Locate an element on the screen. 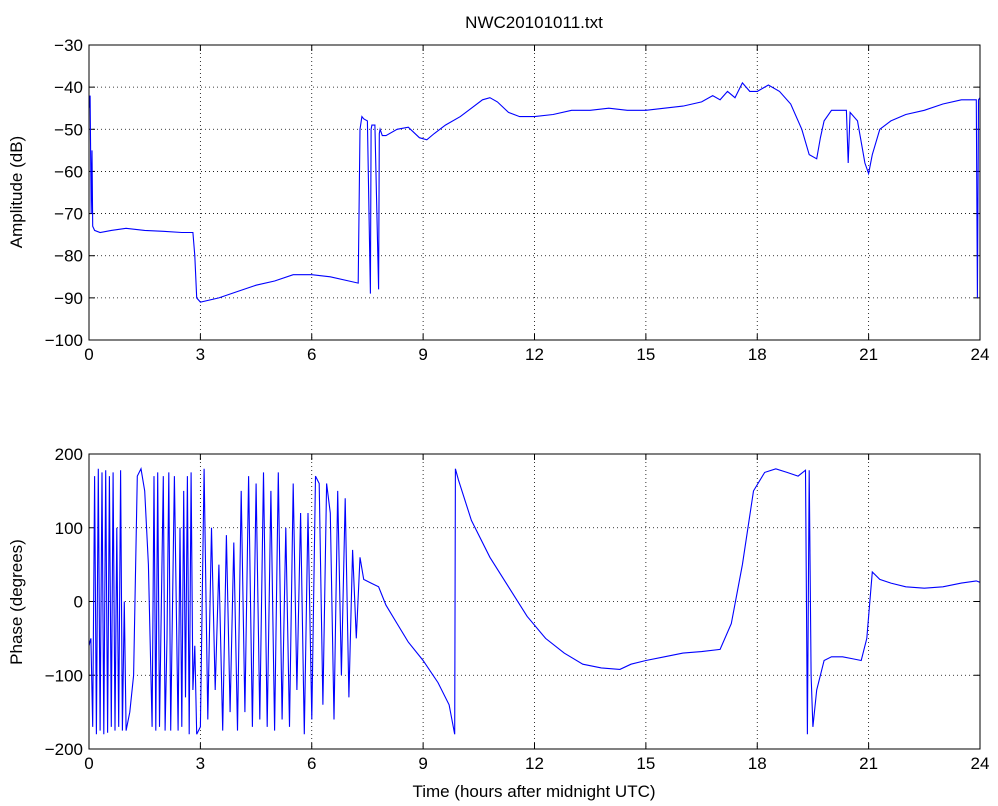  phase-ytick-label: 200 is located at coordinates (69, 454).